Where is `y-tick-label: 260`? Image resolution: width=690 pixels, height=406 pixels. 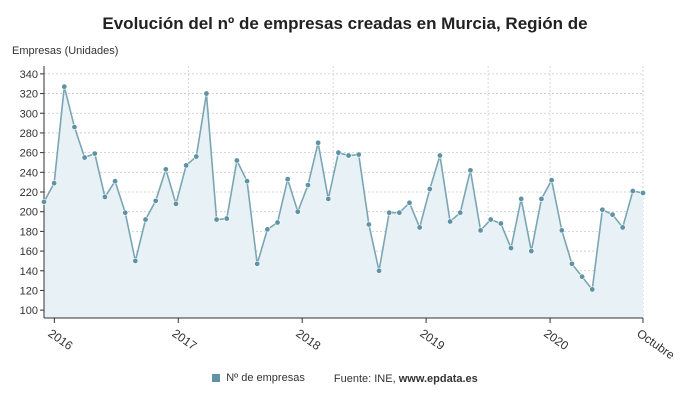 y-tick-label: 260 is located at coordinates (29, 154).